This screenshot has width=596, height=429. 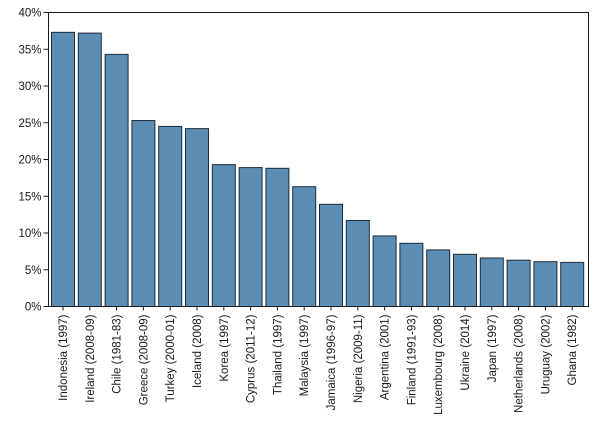 I want to click on y-axis: 0% 5% 10% 15% 20% 25% 30% 35% 40%, so click(x=33, y=161).